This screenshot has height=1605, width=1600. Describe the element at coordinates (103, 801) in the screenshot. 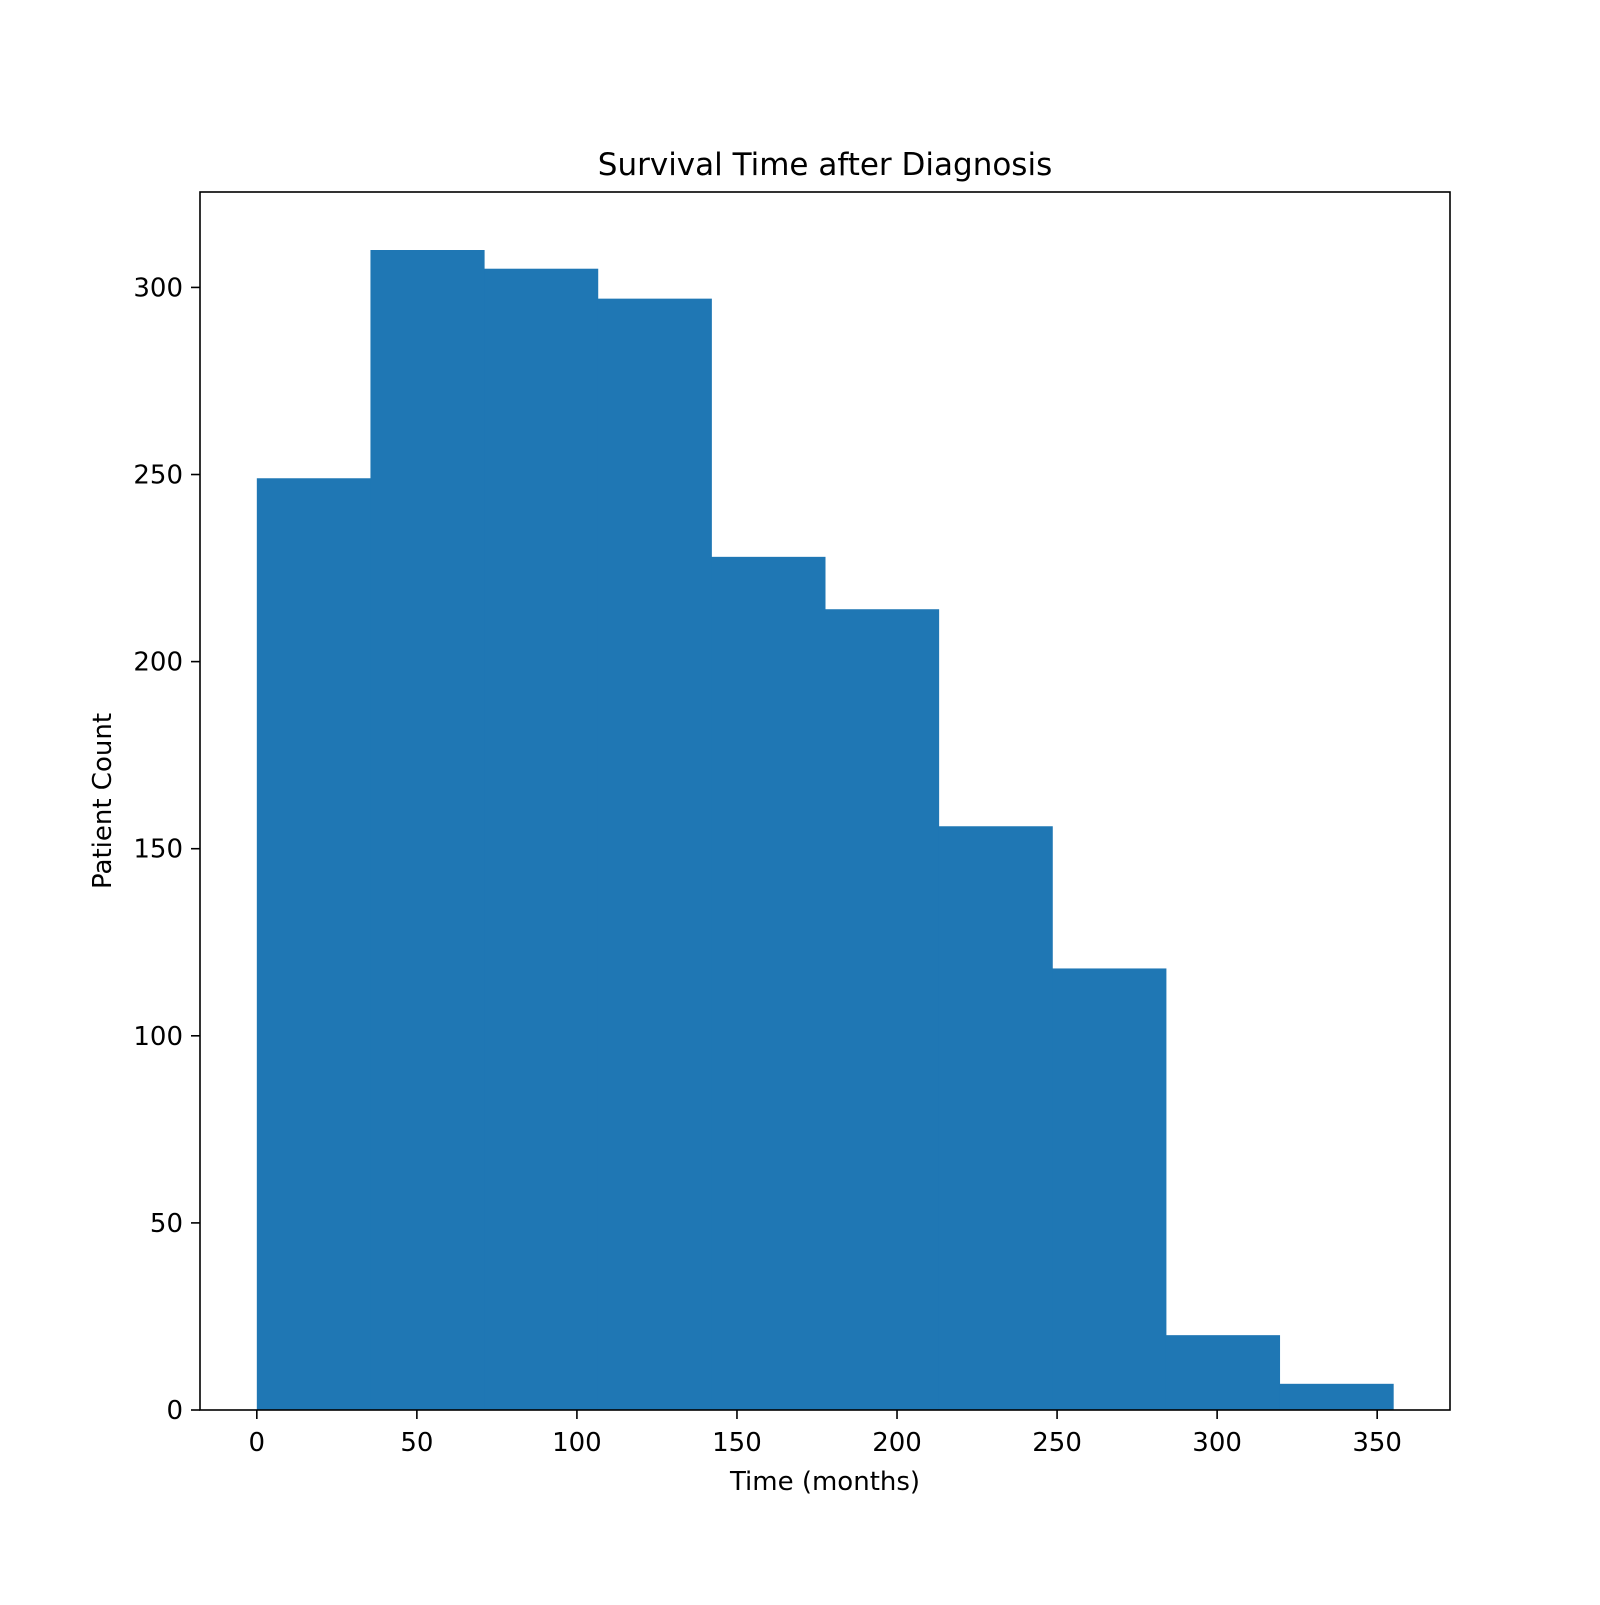

I see `y-axis-label: Patient Count` at that location.